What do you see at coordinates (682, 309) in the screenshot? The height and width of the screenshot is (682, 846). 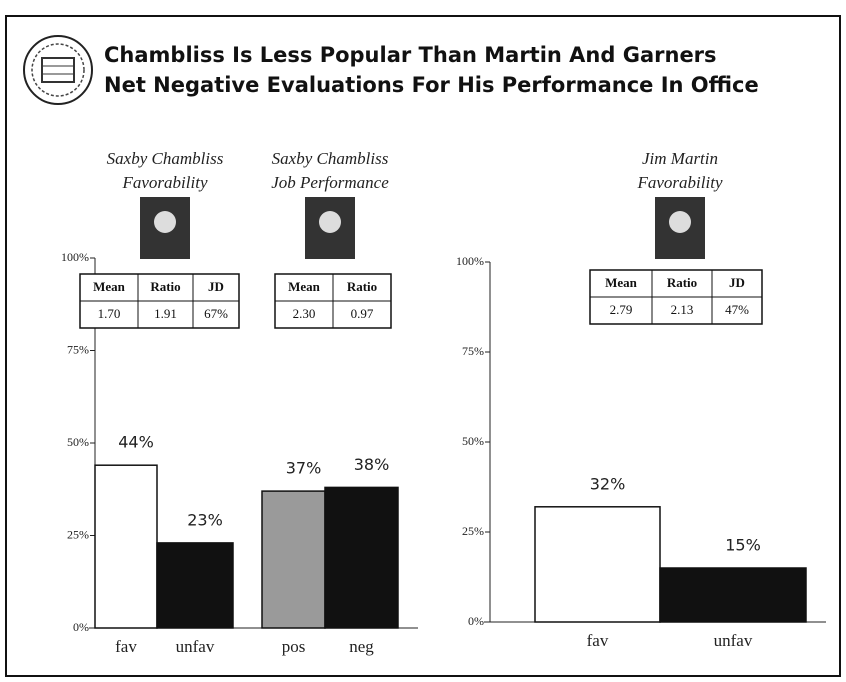 I see `table-cell: 2.13` at bounding box center [682, 309].